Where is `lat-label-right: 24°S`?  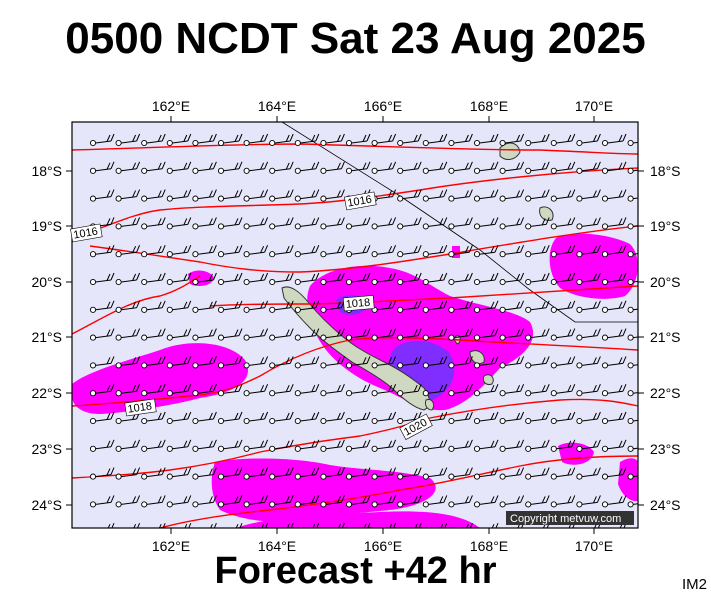
lat-label-right: 24°S is located at coordinates (665, 505).